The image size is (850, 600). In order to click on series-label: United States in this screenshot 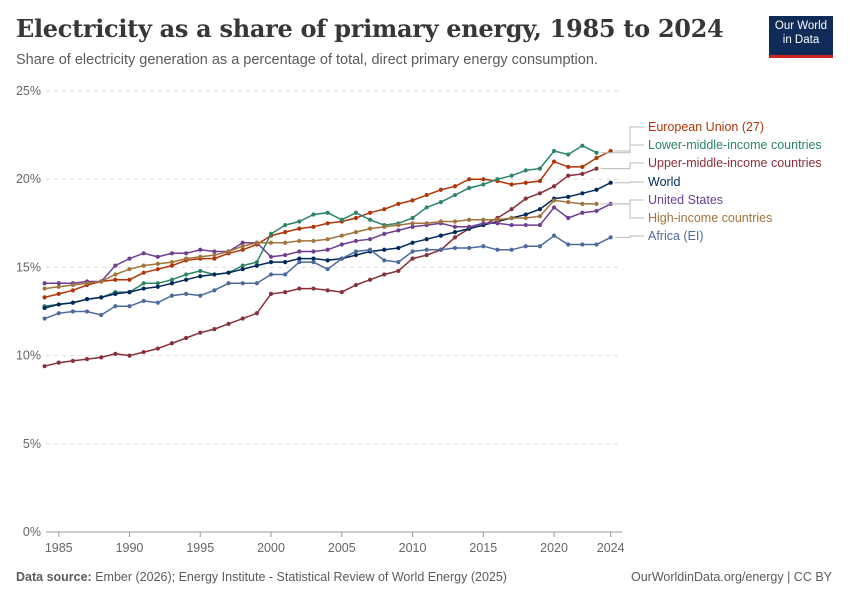, I will do `click(685, 200)`.